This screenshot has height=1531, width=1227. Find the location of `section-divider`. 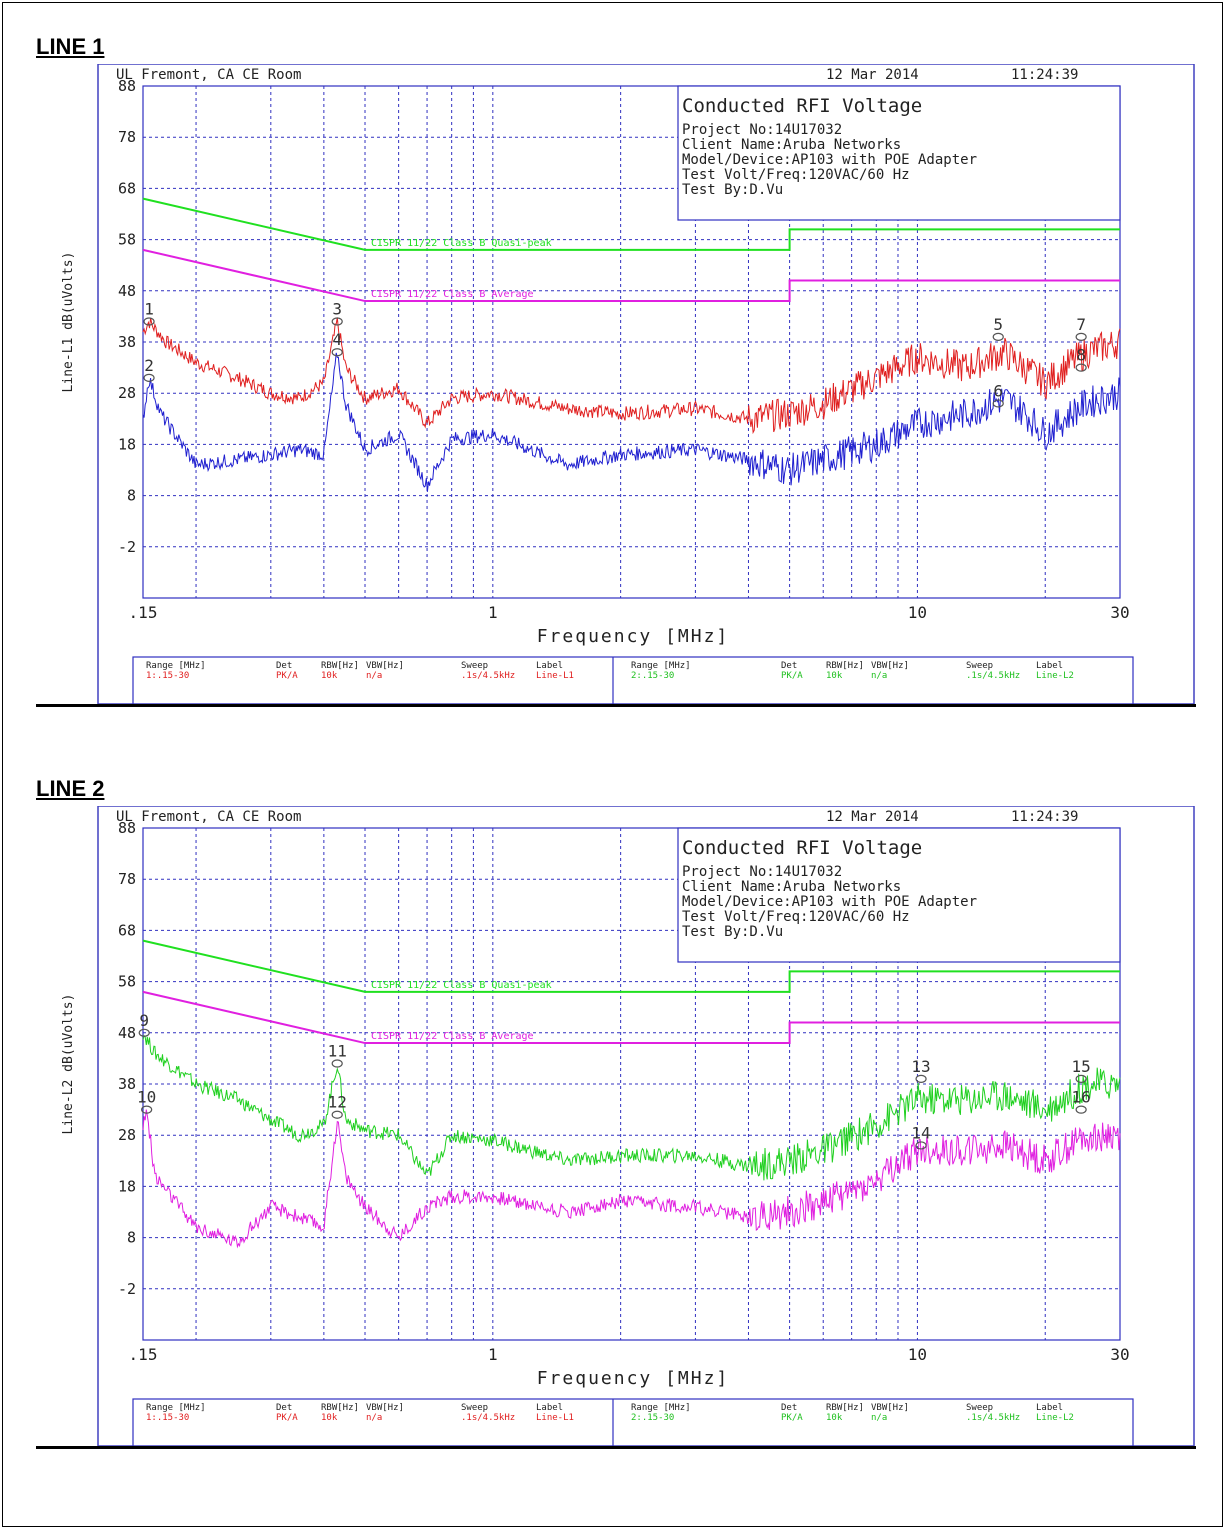

section-divider is located at coordinates (616, 705).